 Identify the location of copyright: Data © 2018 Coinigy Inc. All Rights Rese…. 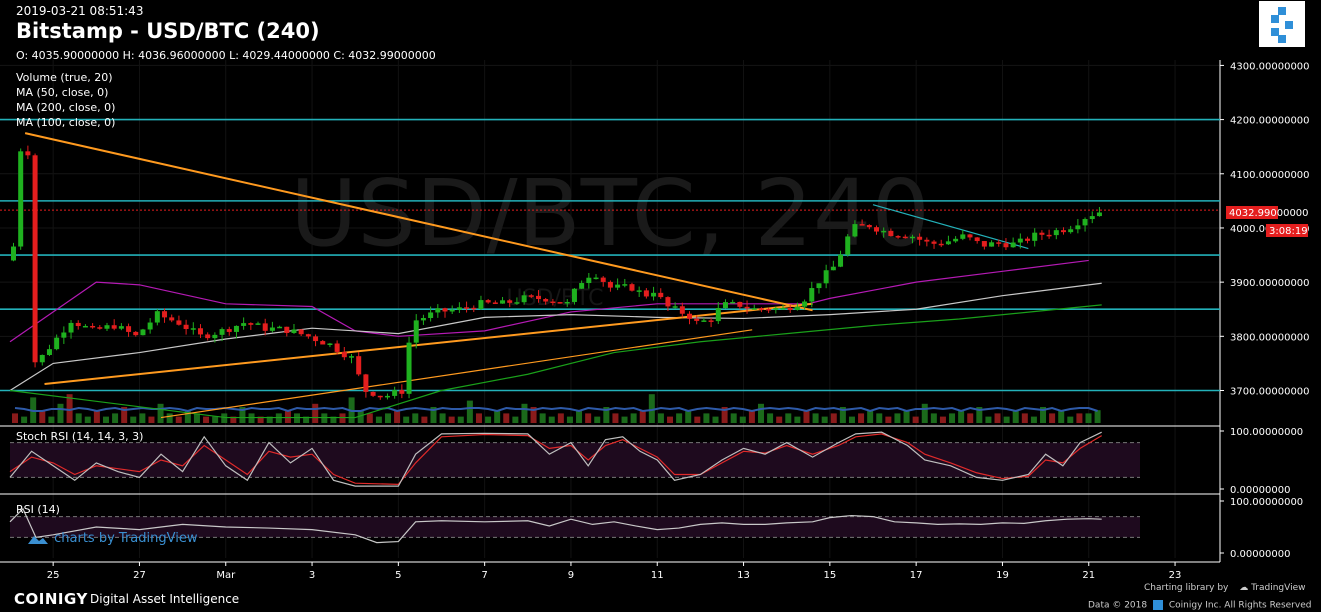
(1199, 605).